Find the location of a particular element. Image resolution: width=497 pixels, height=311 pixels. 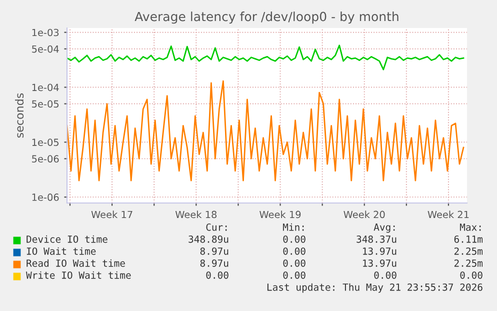

y-tick-label: 5e-06 is located at coordinates (45, 159).